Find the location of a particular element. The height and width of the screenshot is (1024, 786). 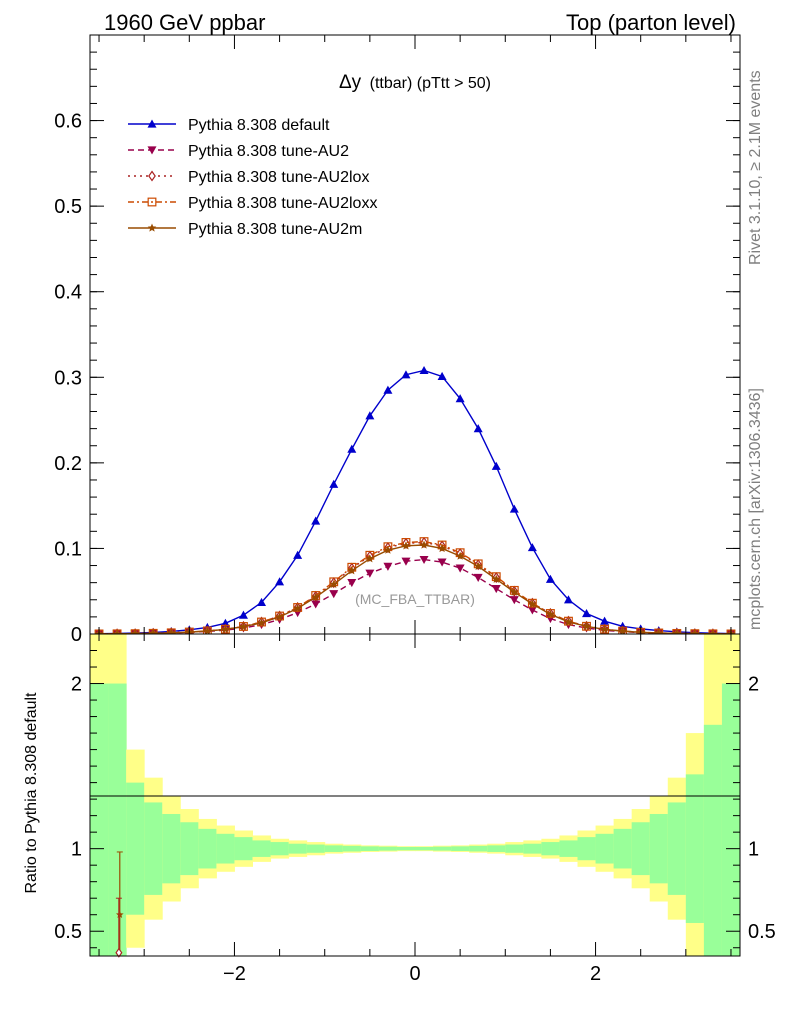

title-rest: (ttbar) (pTtt > 50) is located at coordinates (430, 83).